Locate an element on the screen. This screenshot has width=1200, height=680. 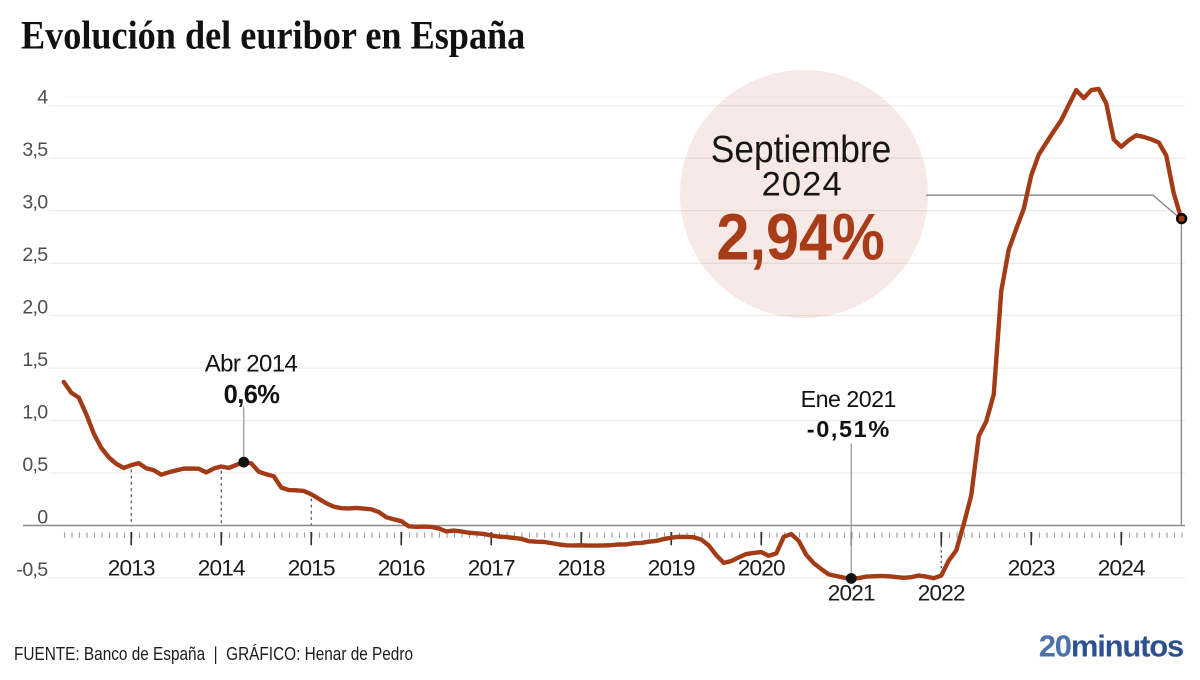
svg-text: 2017 is located at coordinates (491, 568).